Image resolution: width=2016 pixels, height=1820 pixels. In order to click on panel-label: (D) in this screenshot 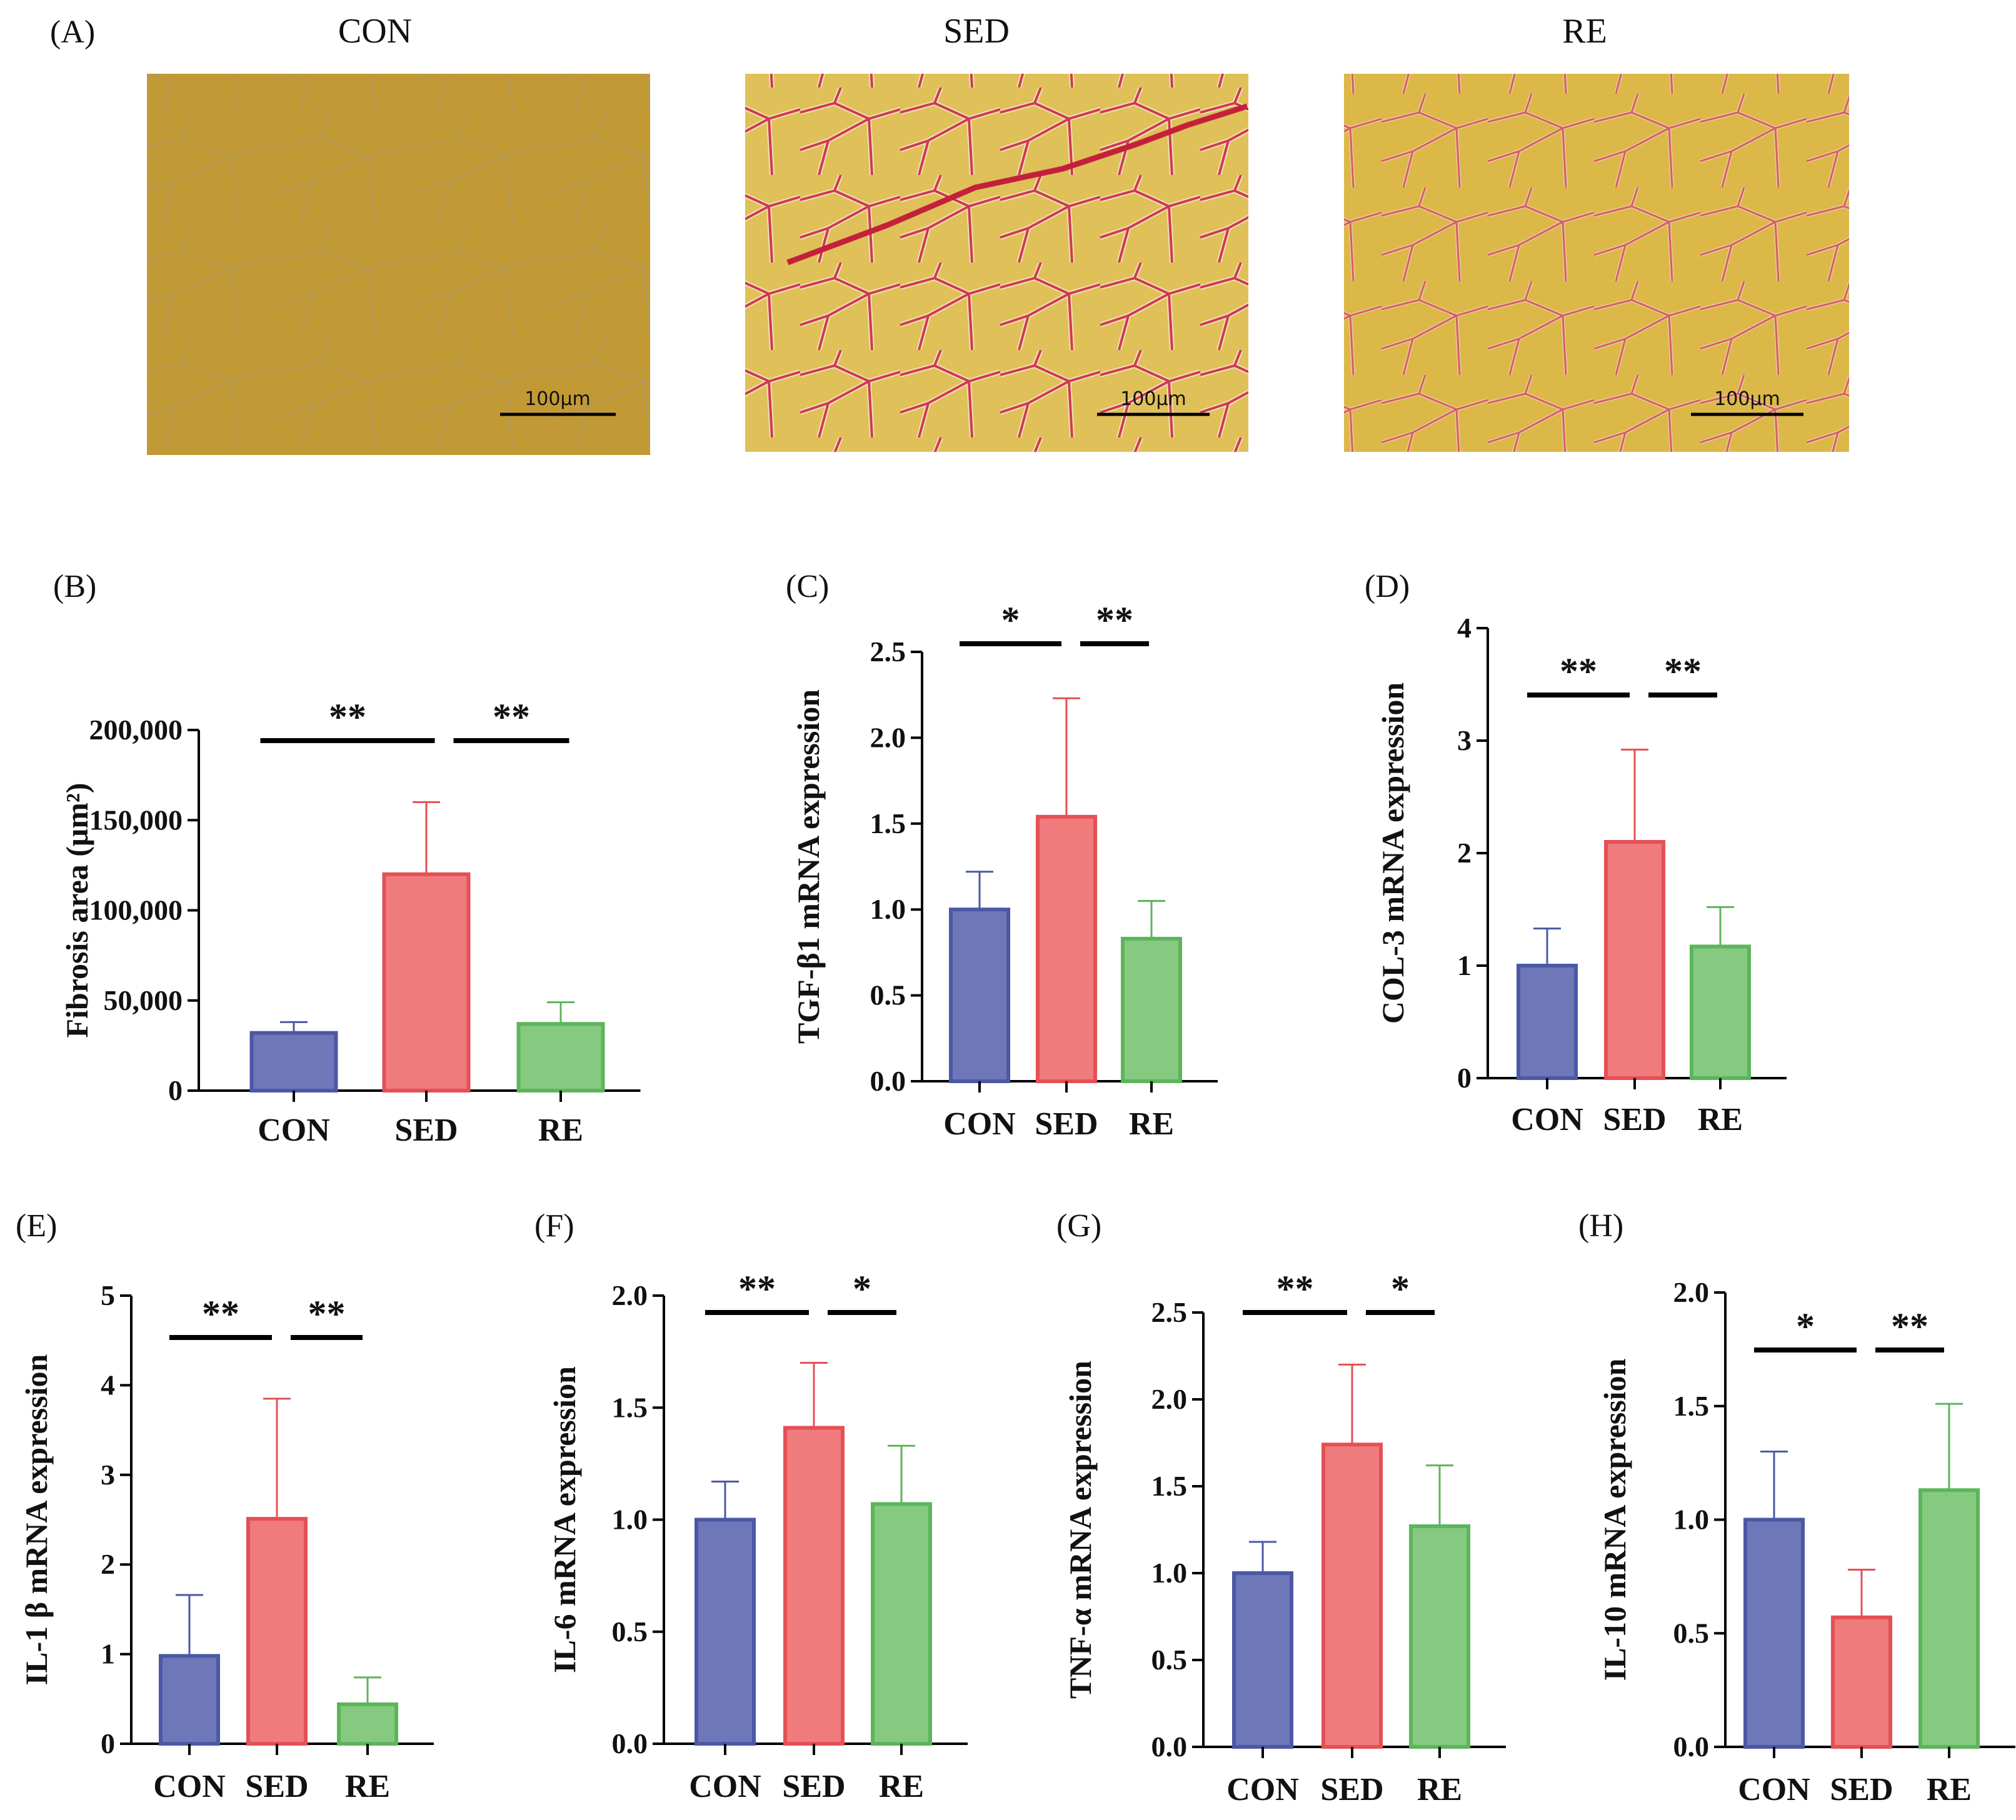, I will do `click(1387, 586)`.